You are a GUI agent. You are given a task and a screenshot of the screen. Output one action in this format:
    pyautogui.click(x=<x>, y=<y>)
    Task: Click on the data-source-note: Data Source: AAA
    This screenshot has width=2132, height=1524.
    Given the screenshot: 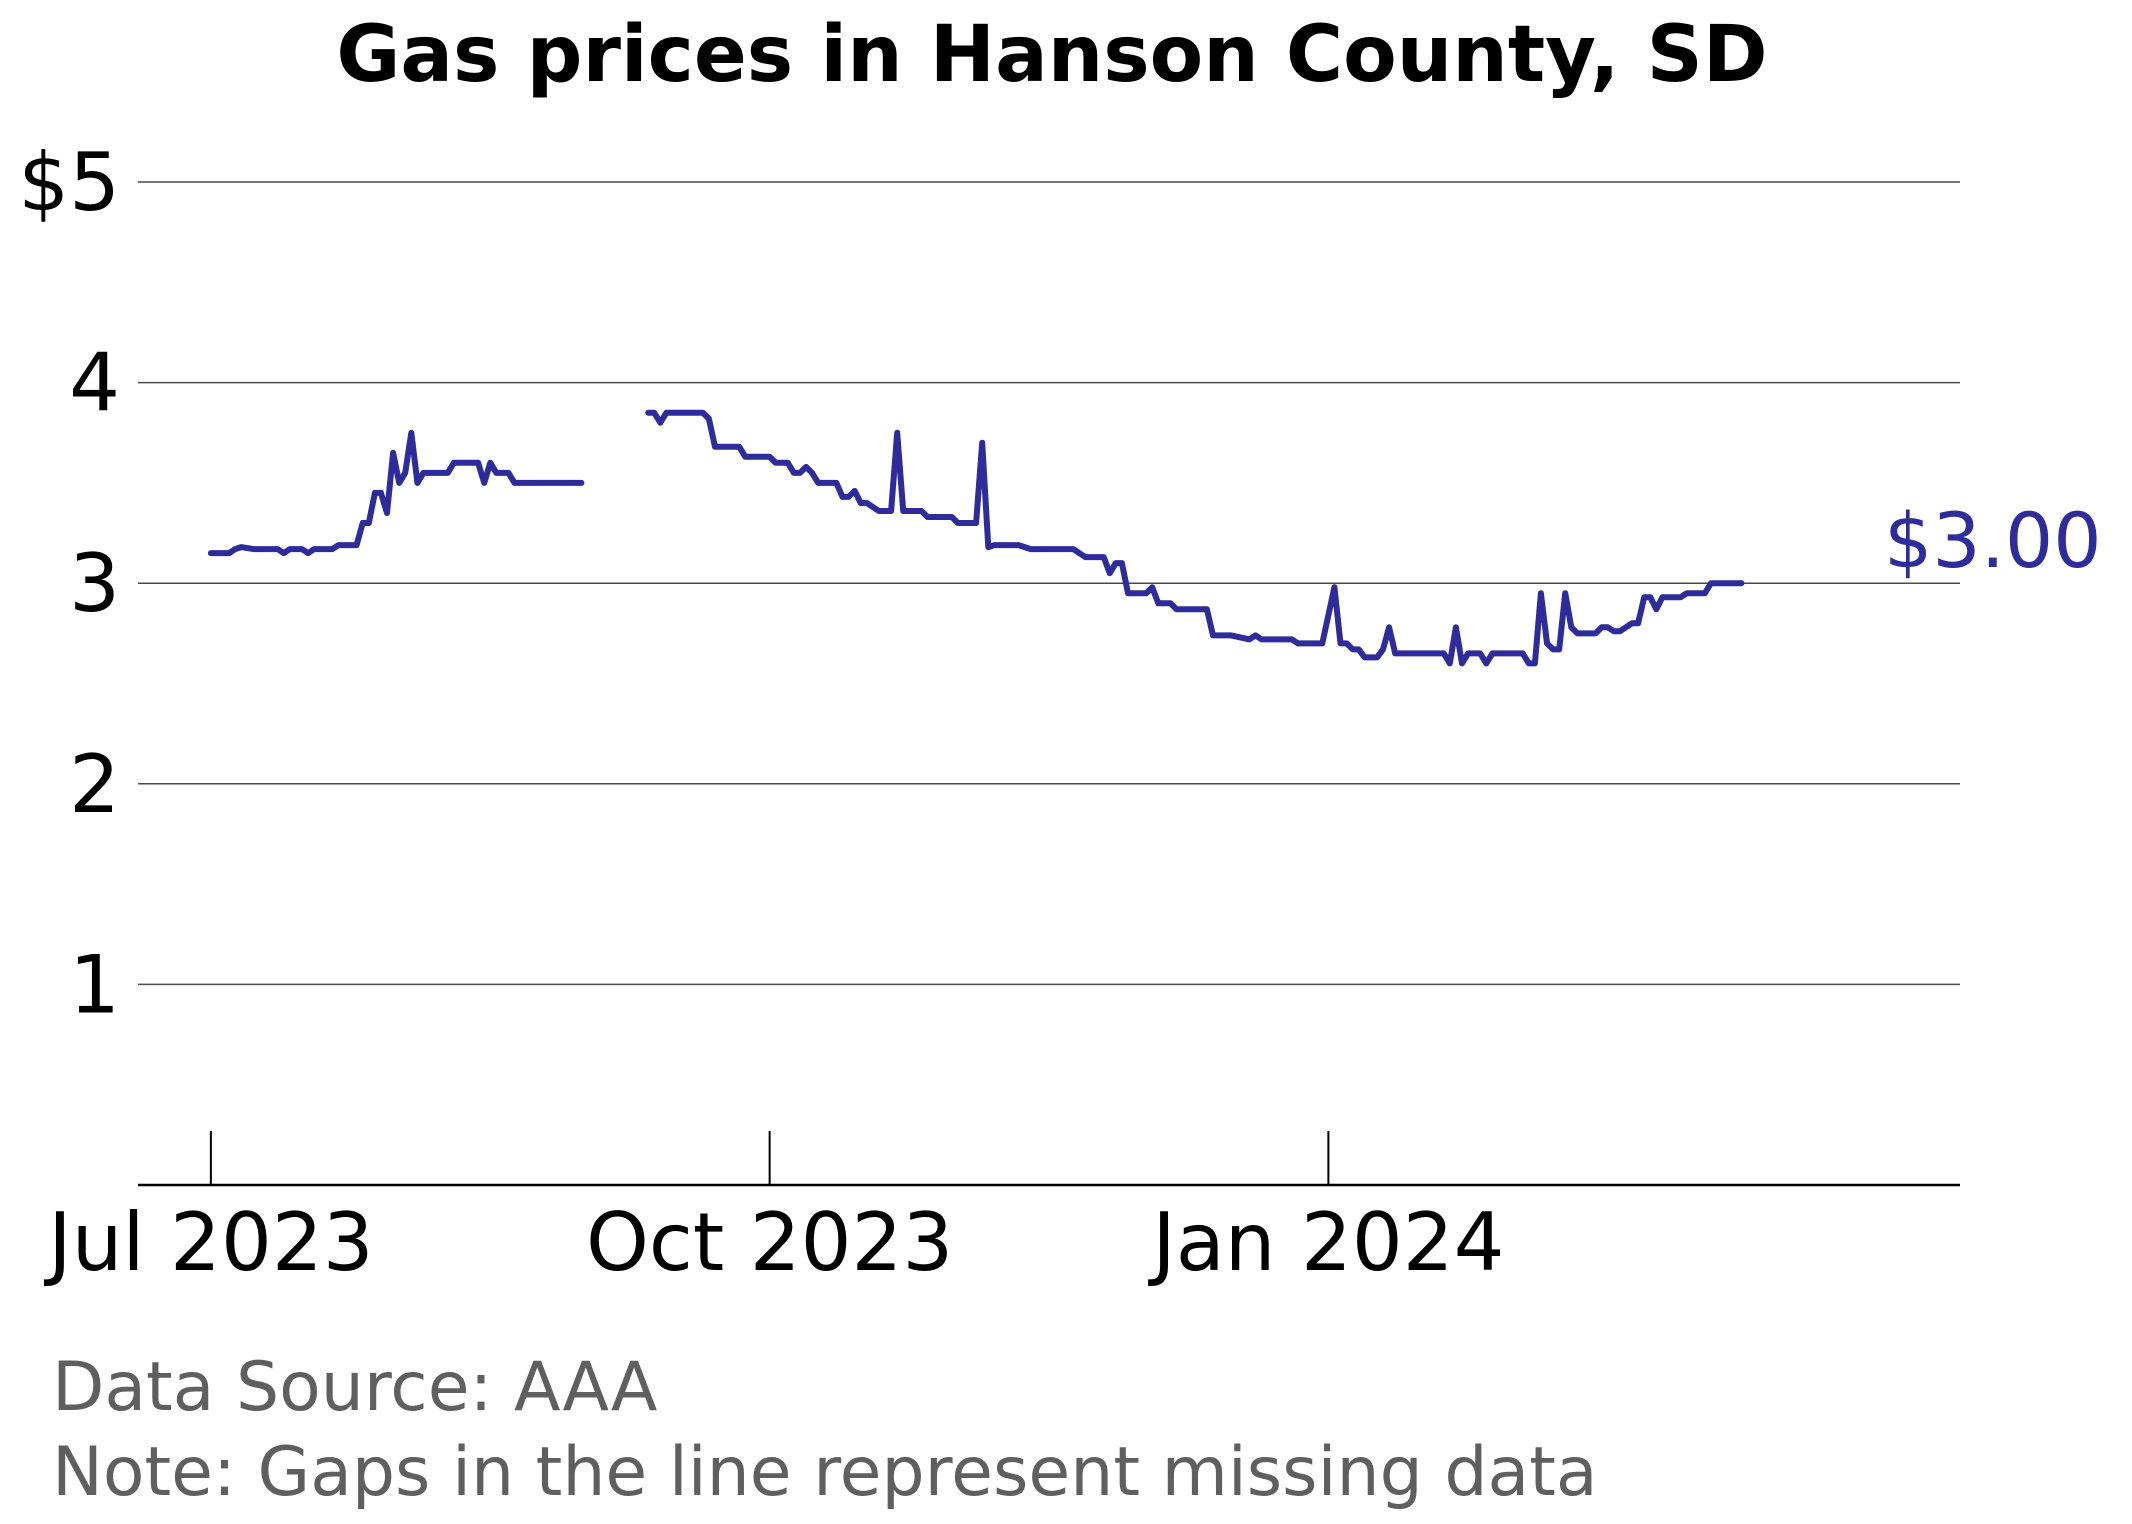 What is the action you would take?
    pyautogui.click(x=354, y=1387)
    